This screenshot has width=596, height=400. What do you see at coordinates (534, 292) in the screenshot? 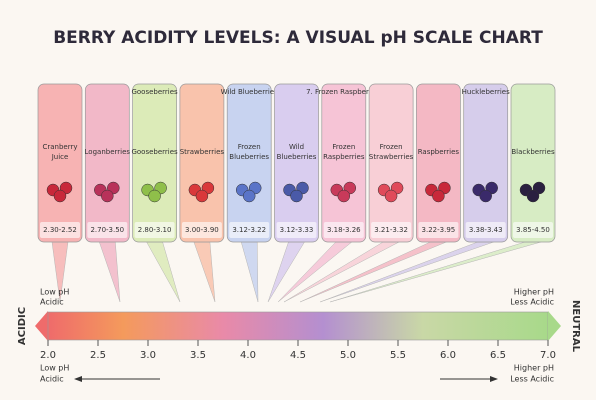
I see `upper-right-label: Higher pH` at bounding box center [534, 292].